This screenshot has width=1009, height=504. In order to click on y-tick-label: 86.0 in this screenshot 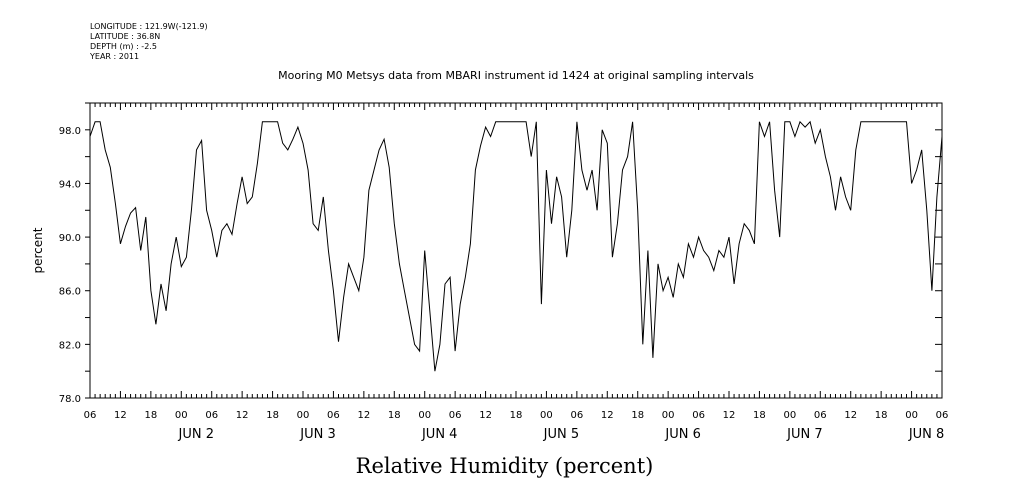, I will do `click(70, 292)`.